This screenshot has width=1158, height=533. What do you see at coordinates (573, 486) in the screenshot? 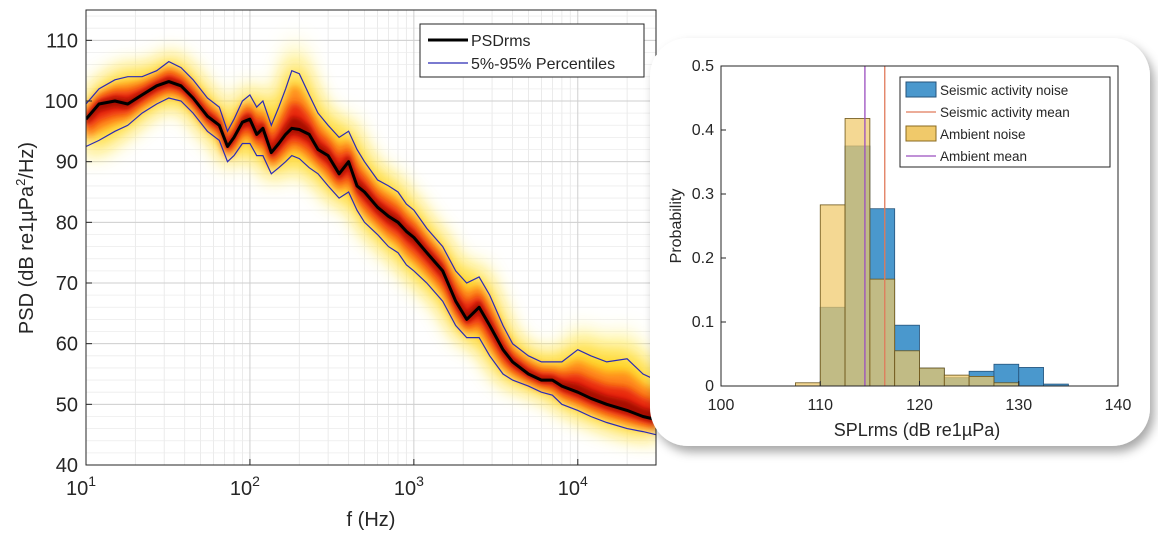
I see `psd-x-tick-label: 10⁴` at bounding box center [573, 486].